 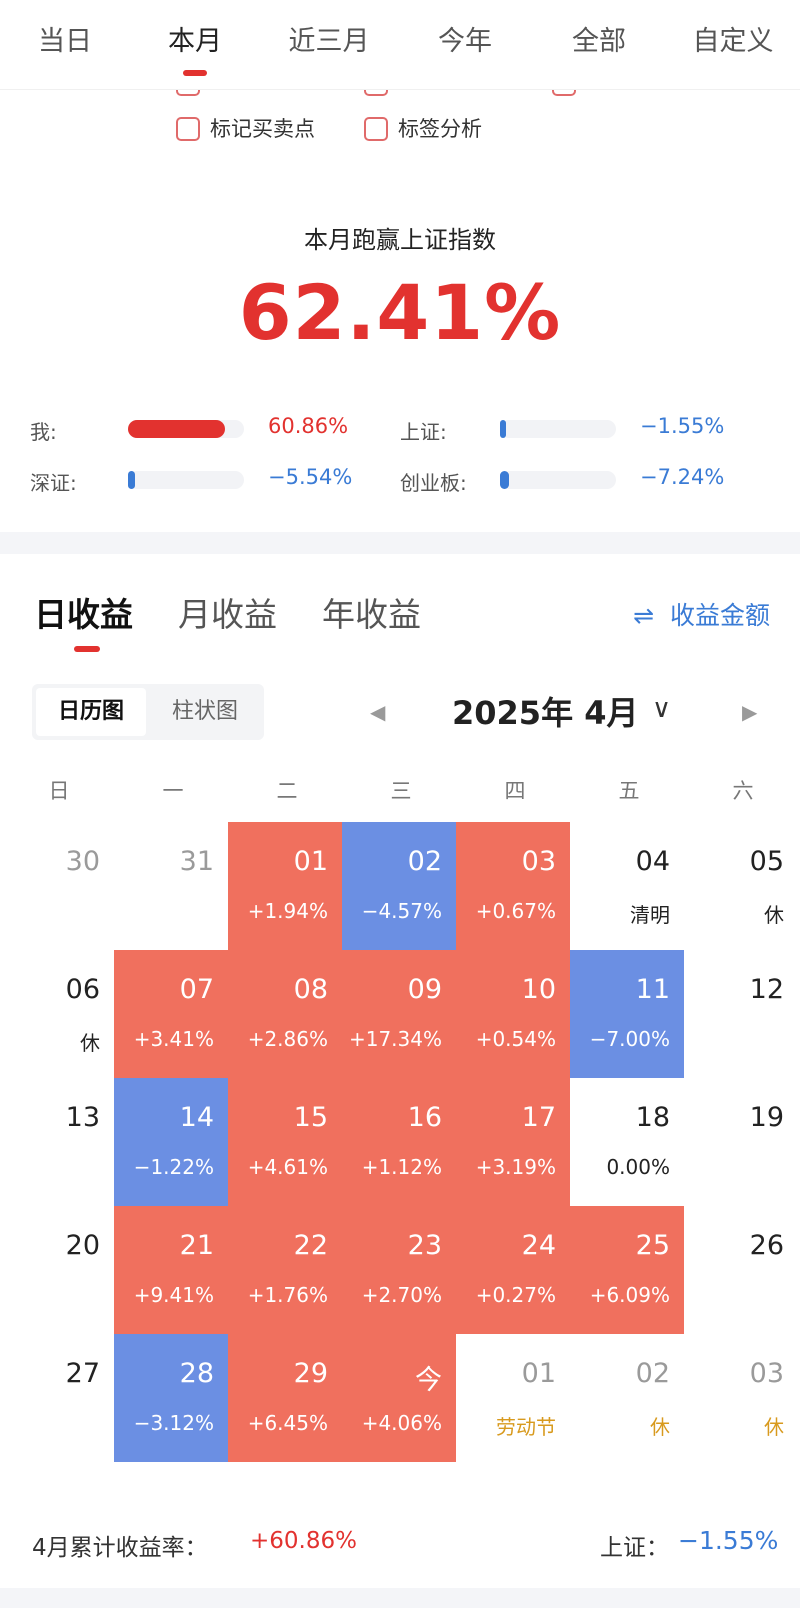 I want to click on calendar-holiday-label: 休, so click(x=774, y=1427).